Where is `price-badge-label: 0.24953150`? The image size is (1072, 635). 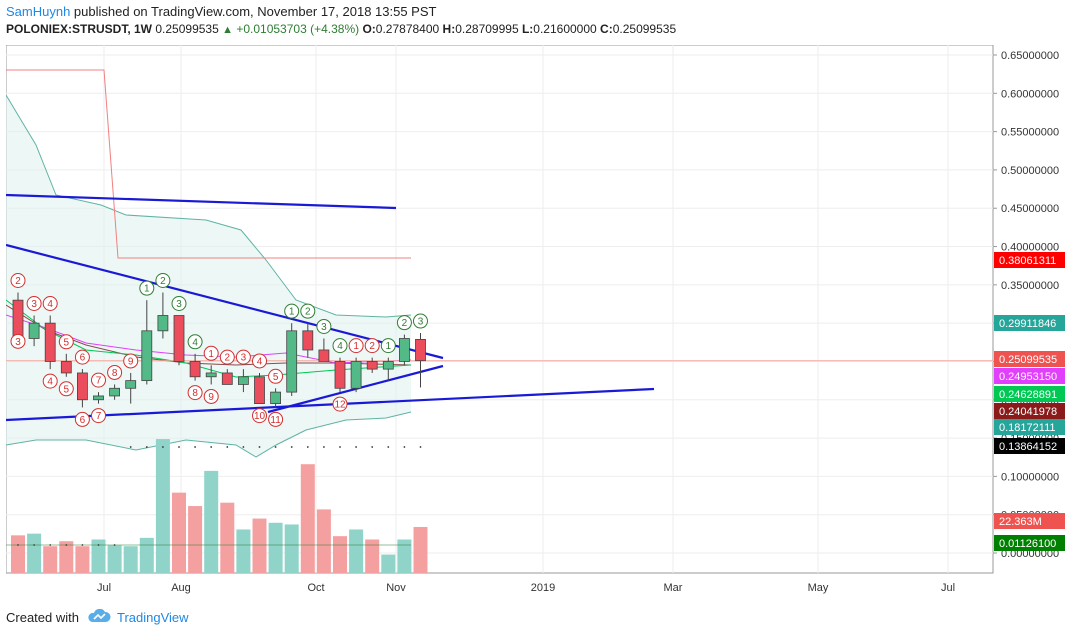
price-badge-label: 0.24953150 is located at coordinates (1028, 377).